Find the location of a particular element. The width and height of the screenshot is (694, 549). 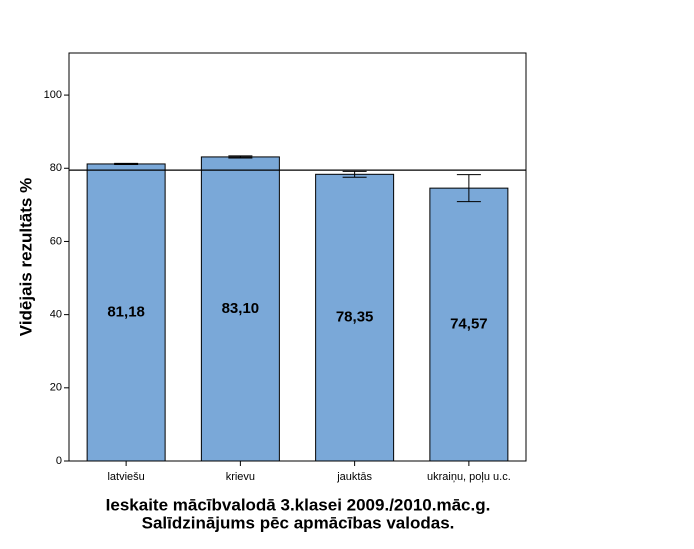

y-tick-label: 100 is located at coordinates (53, 95).